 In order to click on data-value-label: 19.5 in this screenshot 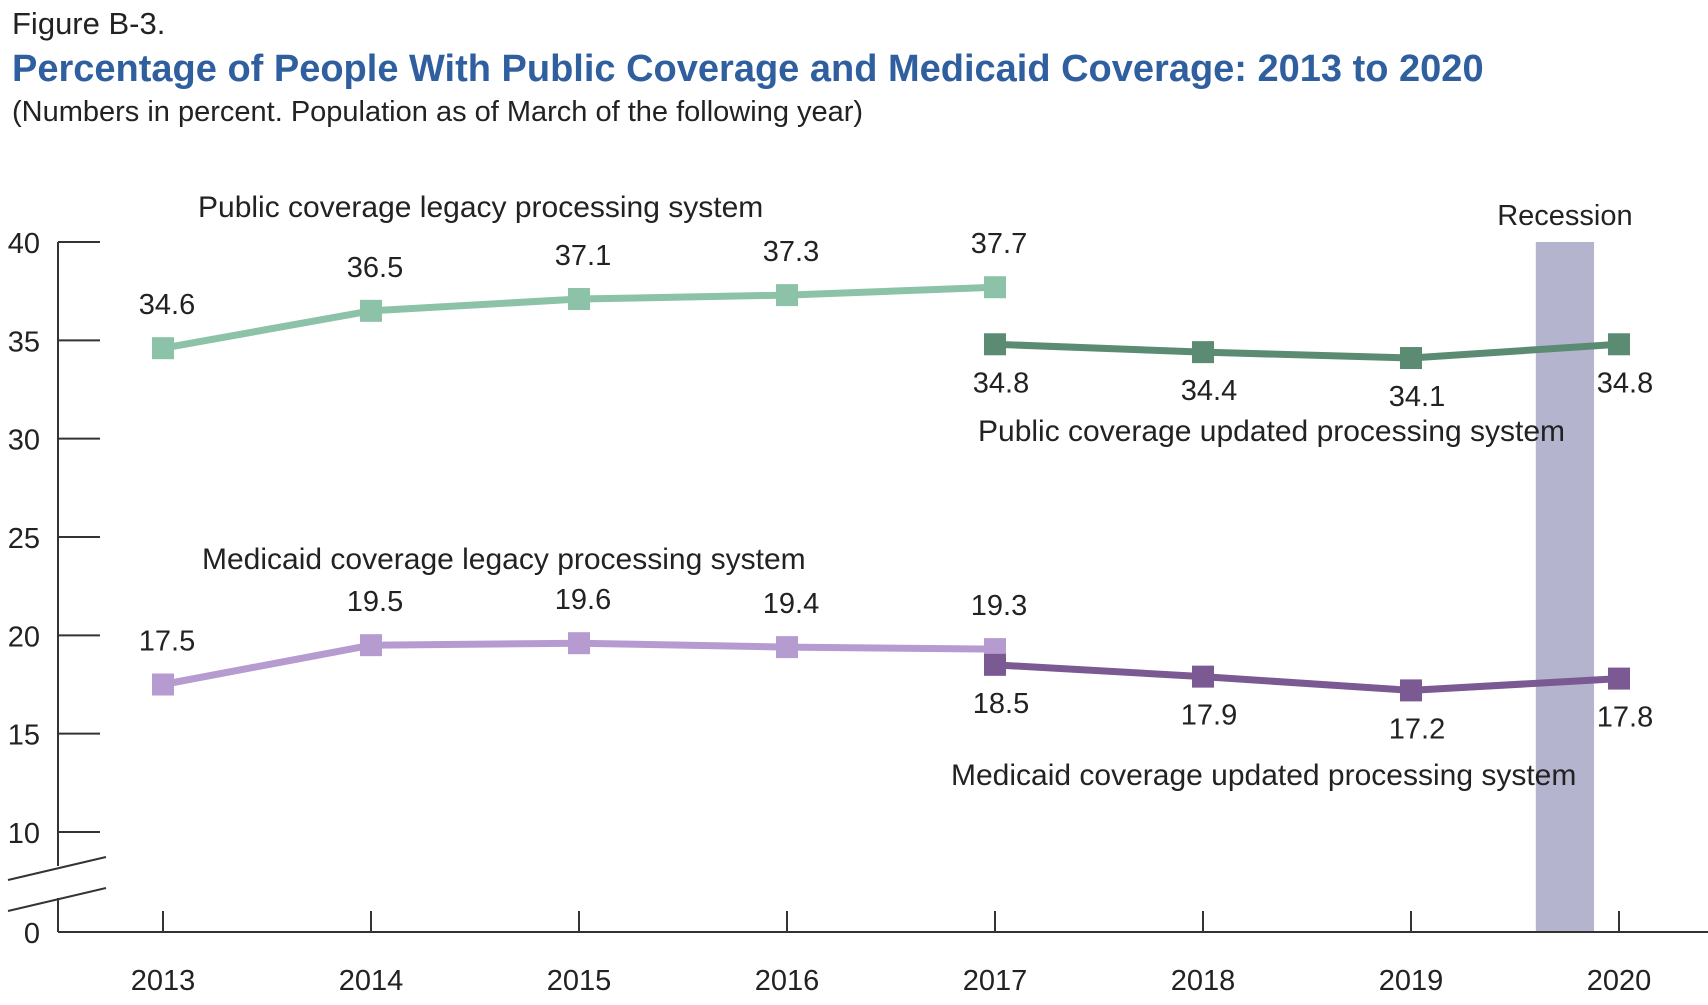, I will do `click(375, 602)`.